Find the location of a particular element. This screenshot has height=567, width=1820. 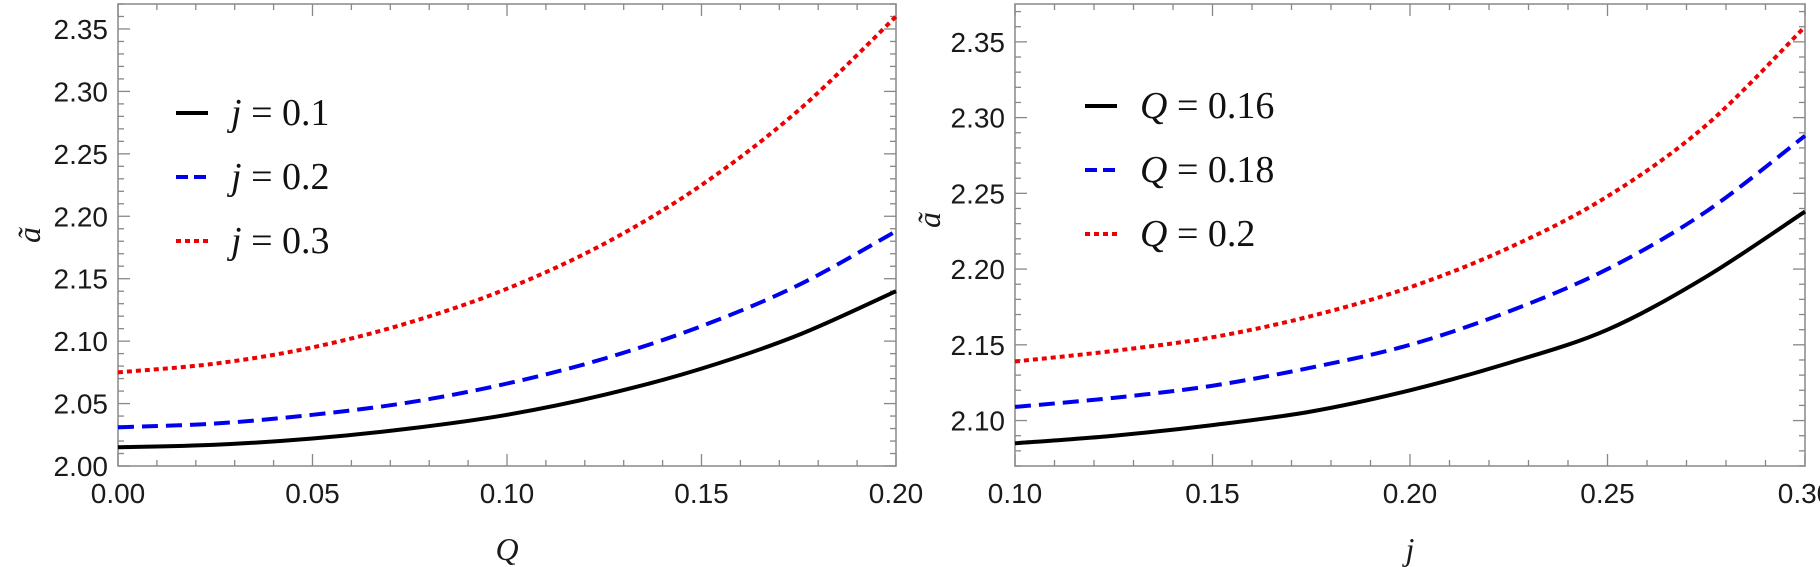

y-tick-label: 2.00 is located at coordinates (81, 466).